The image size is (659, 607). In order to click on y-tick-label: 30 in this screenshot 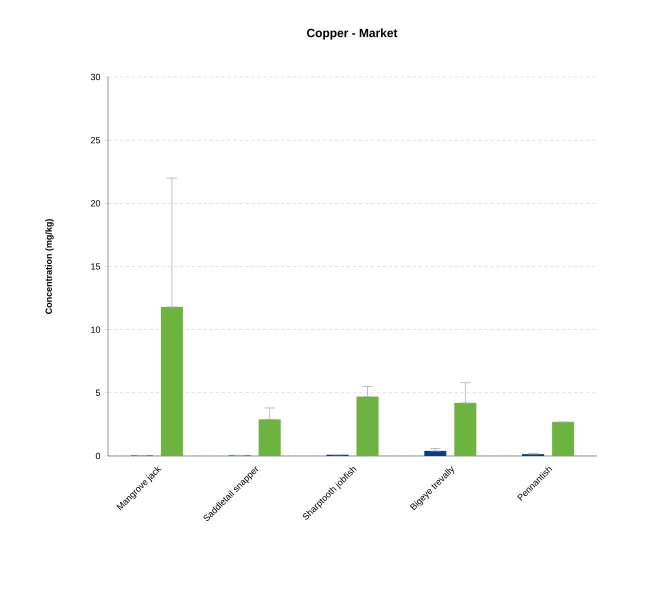, I will do `click(95, 77)`.